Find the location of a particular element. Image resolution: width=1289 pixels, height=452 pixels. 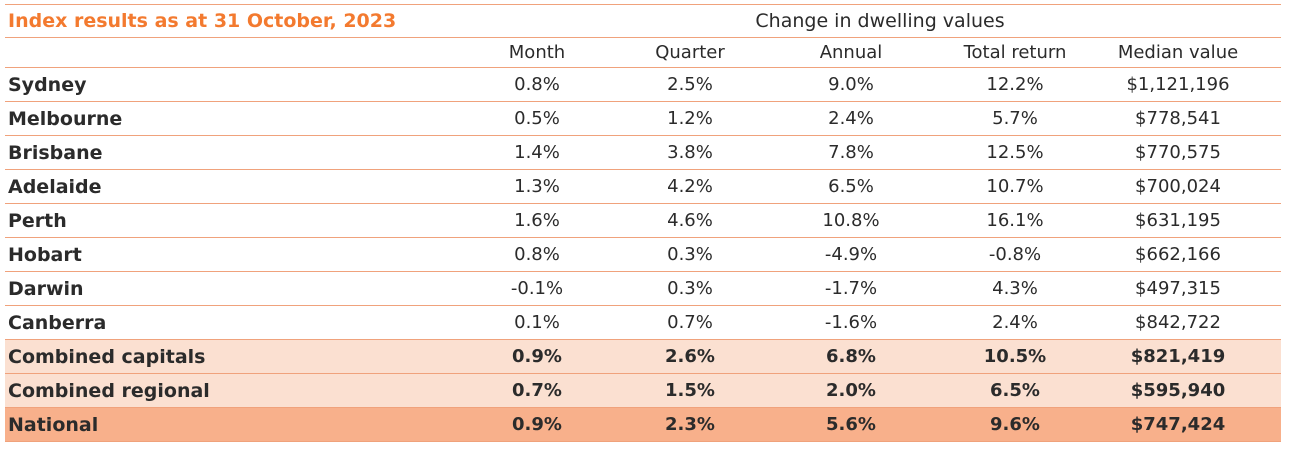

cell-total: 2.4% is located at coordinates (1015, 322).